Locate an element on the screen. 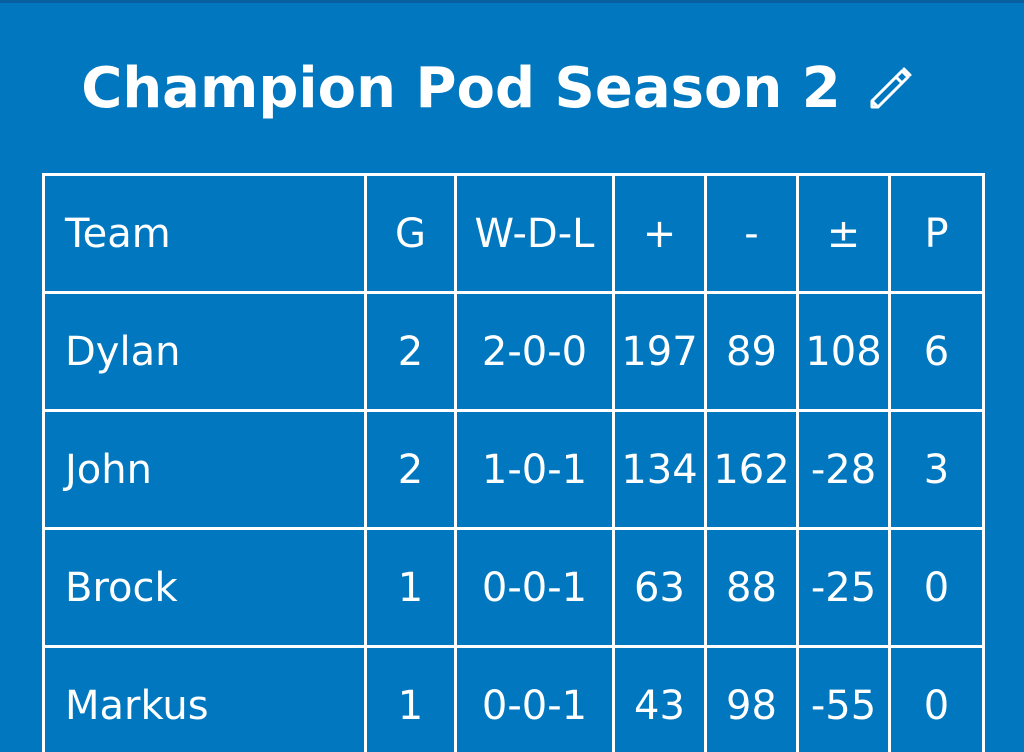 The height and width of the screenshot is (752, 1024). point-difference-cell: 108 is located at coordinates (843, 351).